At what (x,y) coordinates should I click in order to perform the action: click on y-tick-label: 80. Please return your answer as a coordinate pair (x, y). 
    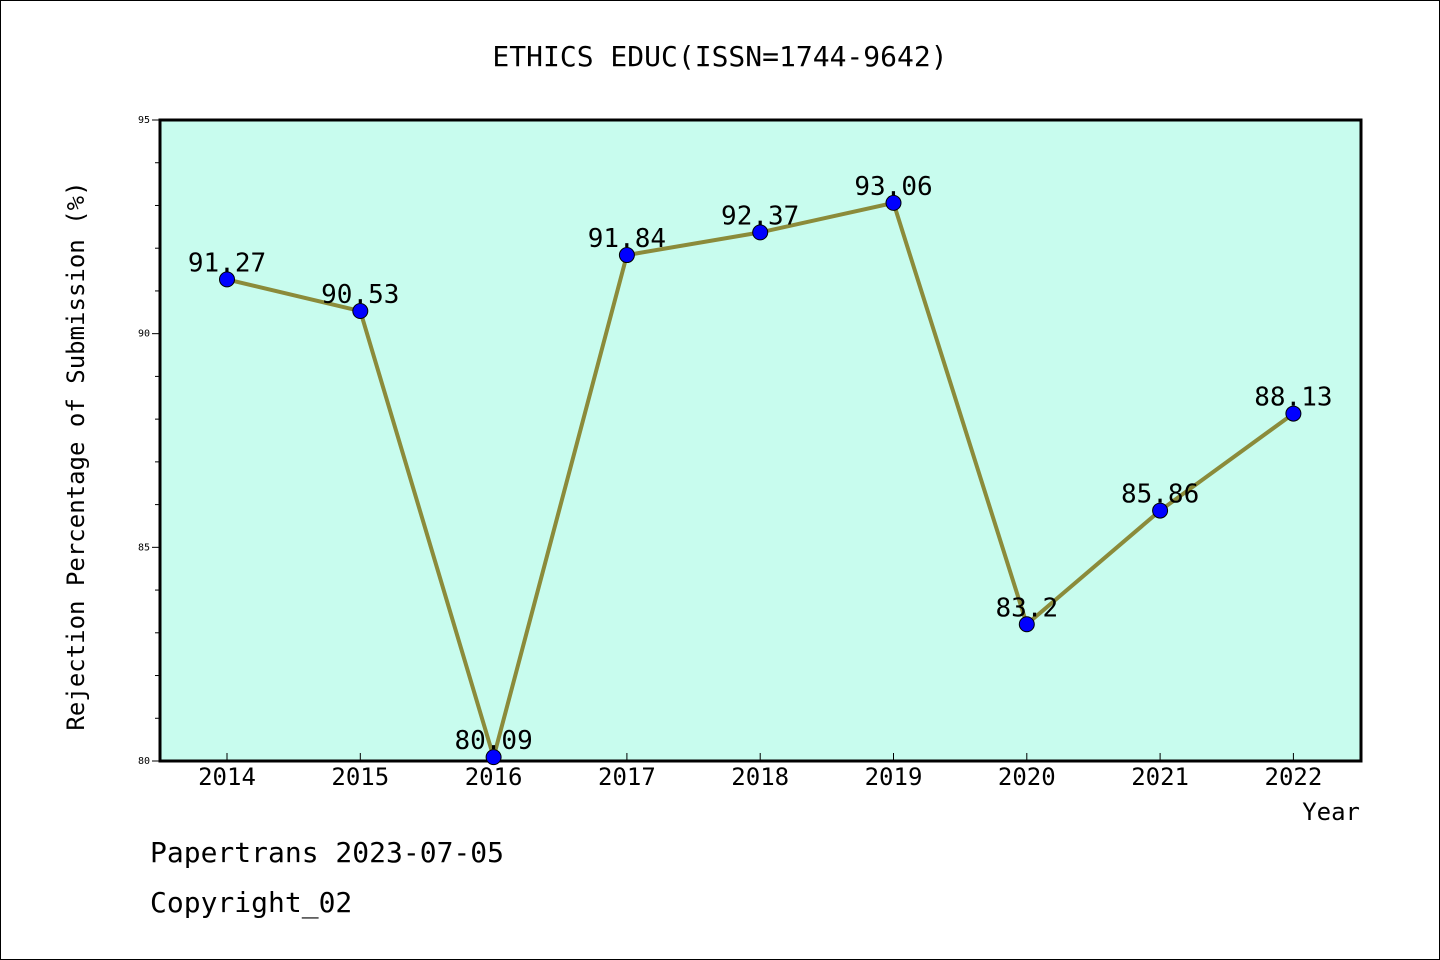
    Looking at the image, I should click on (144, 761).